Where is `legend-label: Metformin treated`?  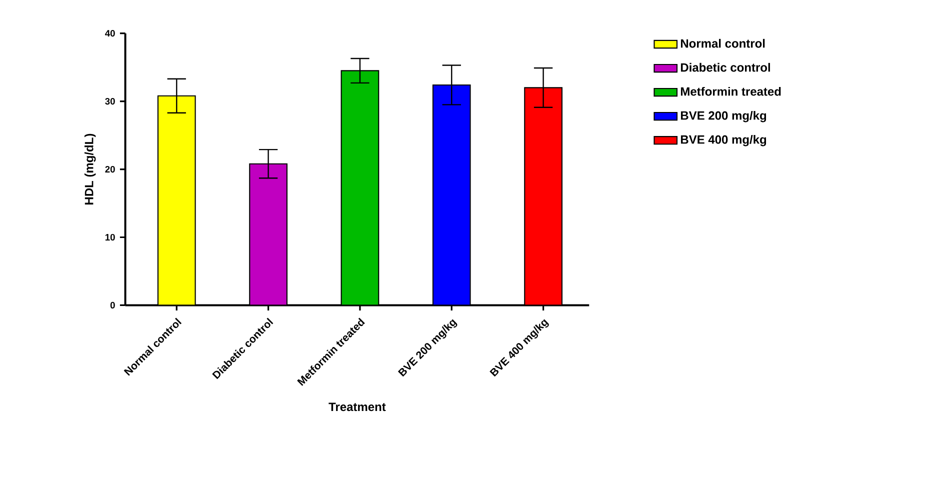
legend-label: Metformin treated is located at coordinates (730, 91).